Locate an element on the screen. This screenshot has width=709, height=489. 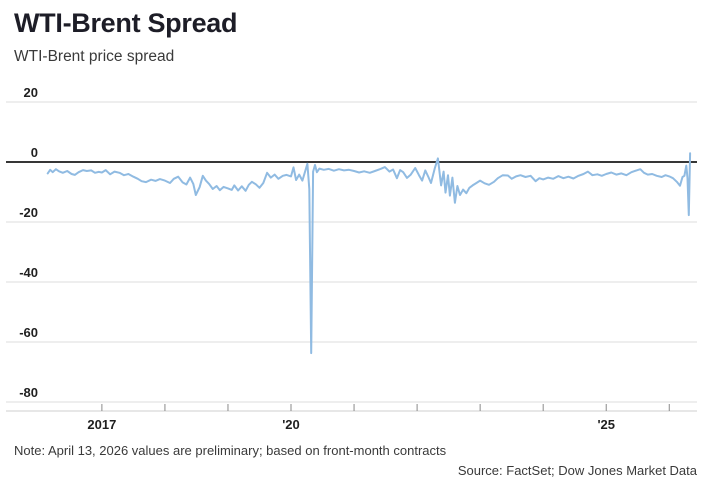
x-axis-tick-label: '25 is located at coordinates (606, 424).